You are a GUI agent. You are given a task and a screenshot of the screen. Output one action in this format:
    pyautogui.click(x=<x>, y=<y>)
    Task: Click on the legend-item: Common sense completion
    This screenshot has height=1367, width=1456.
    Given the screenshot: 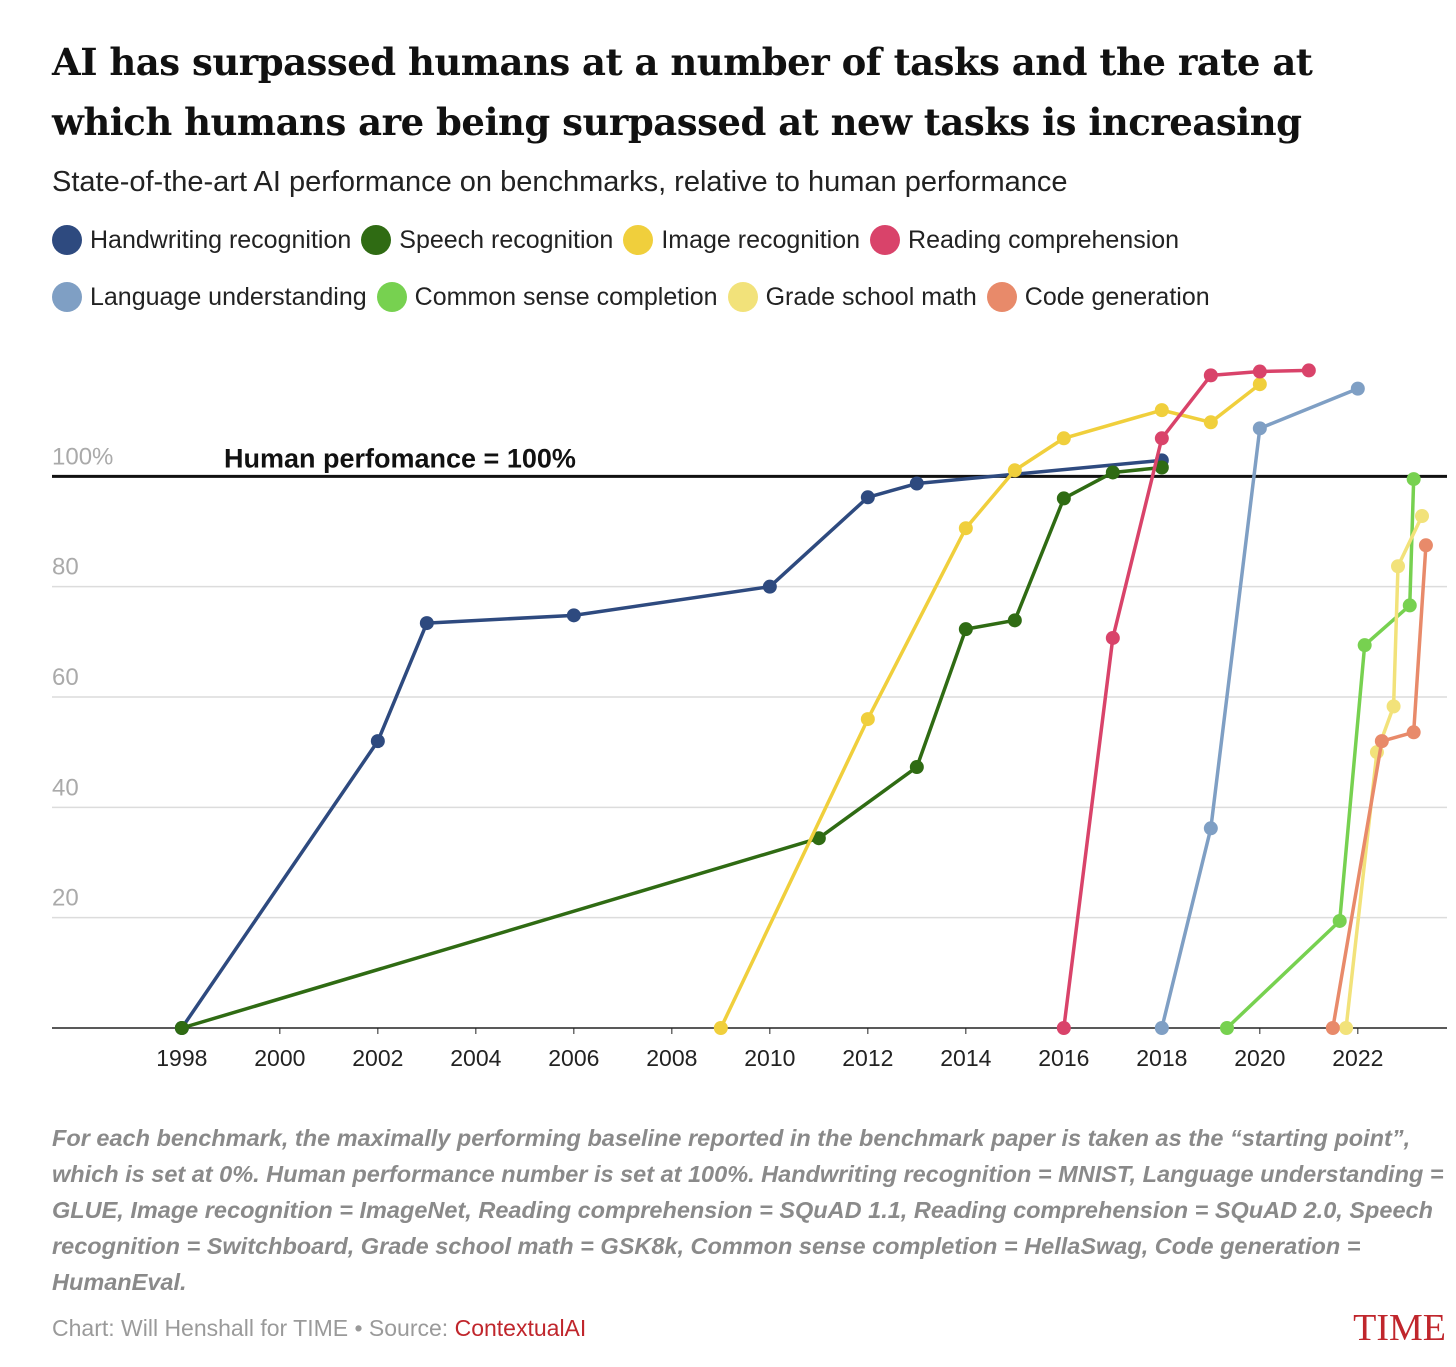 What is the action you would take?
    pyautogui.click(x=547, y=297)
    